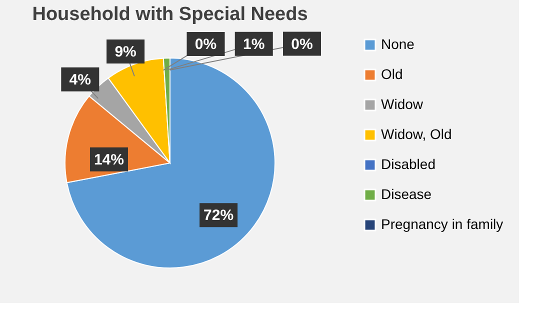 This screenshot has height=320, width=543. Describe the element at coordinates (219, 215) in the screenshot. I see `data-label: 72%` at that location.